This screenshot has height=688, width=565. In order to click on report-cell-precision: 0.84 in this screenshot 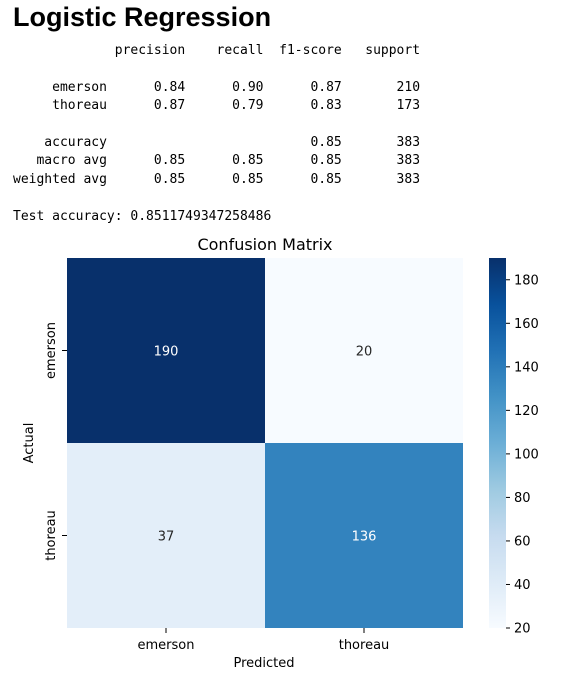, I will do `click(146, 87)`.